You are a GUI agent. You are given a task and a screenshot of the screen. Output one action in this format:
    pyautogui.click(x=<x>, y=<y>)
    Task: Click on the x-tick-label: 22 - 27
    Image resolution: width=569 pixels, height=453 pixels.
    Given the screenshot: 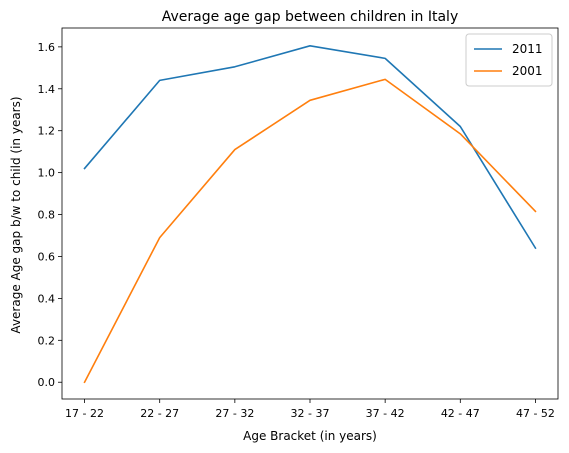 What is the action you would take?
    pyautogui.click(x=159, y=413)
    